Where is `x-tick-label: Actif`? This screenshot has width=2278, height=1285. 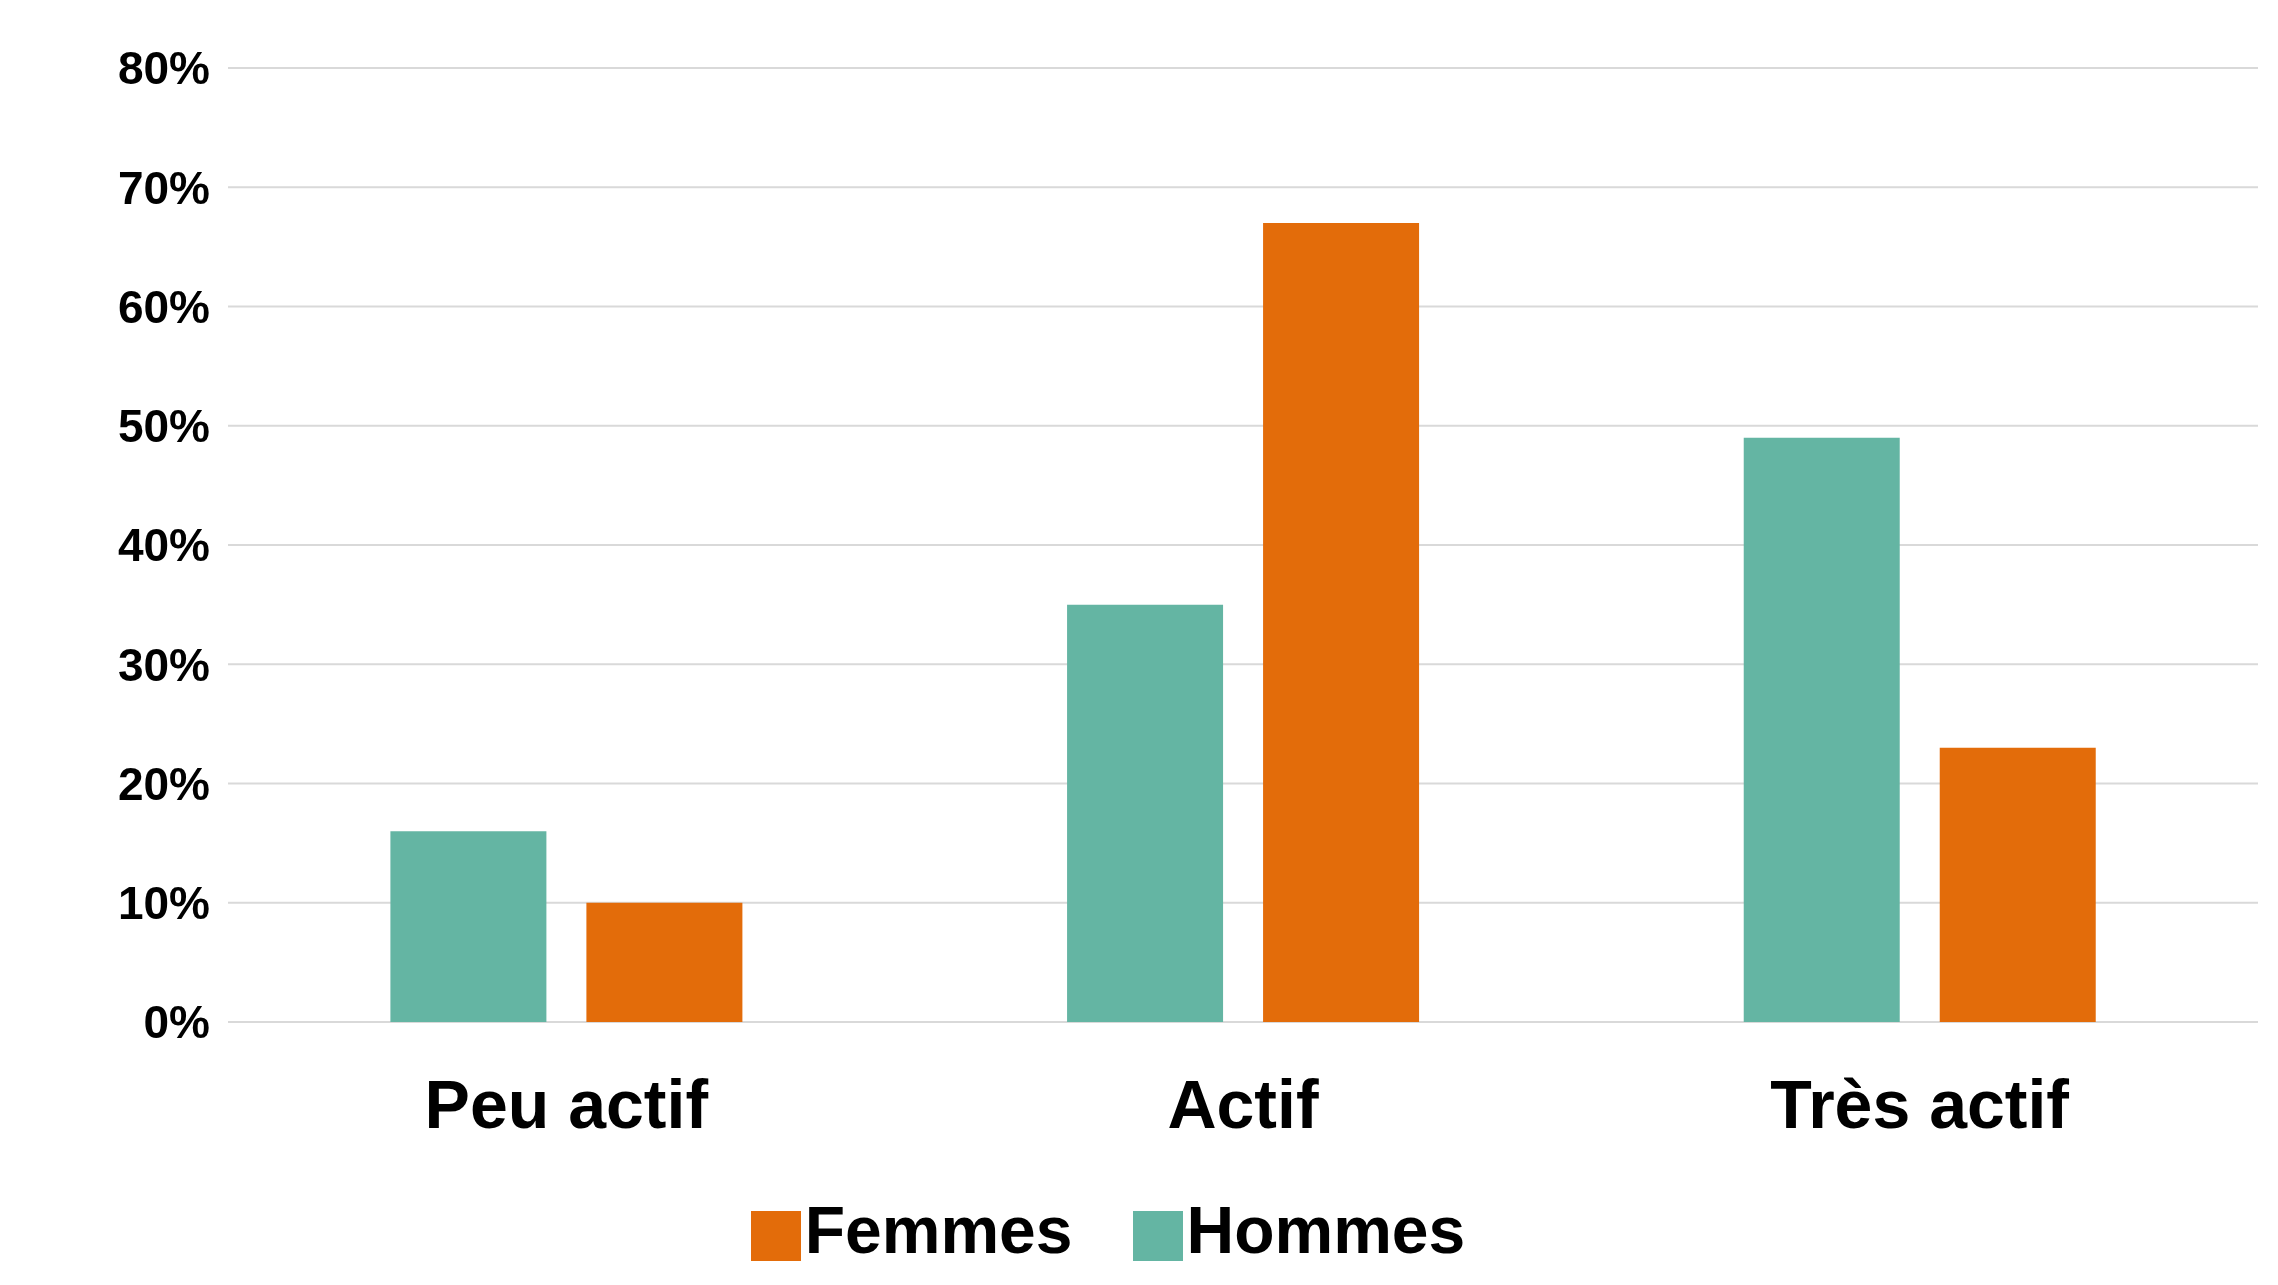
x-tick-label: Actif is located at coordinates (1243, 1104).